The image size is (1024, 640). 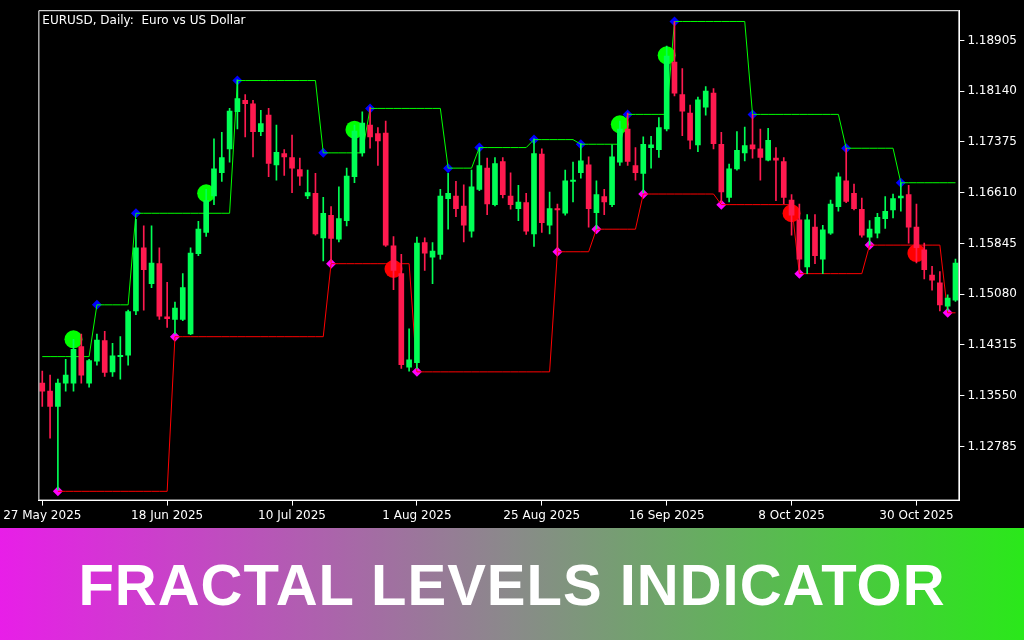 What do you see at coordinates (791, 514) in the screenshot?
I see `x-tick-label: 8 Oct 2025` at bounding box center [791, 514].